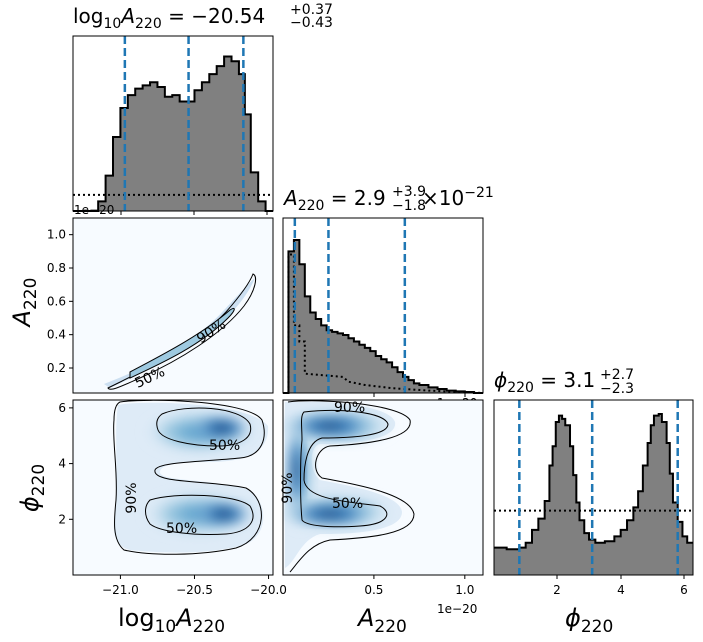  I want to click on xtick-label: 6, so click(684, 590).